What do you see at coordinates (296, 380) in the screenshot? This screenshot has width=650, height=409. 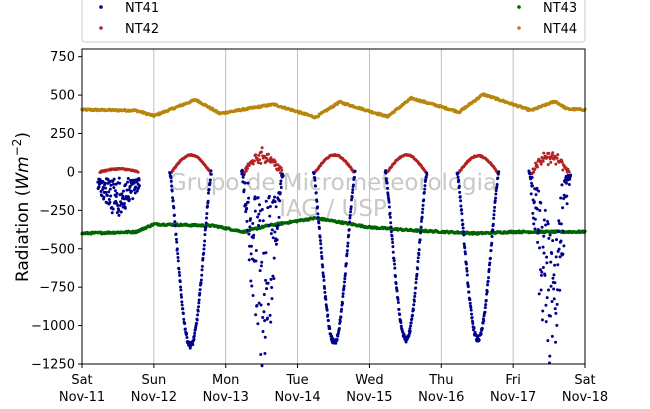 I see `x-tick-label-day: Tue` at bounding box center [296, 380].